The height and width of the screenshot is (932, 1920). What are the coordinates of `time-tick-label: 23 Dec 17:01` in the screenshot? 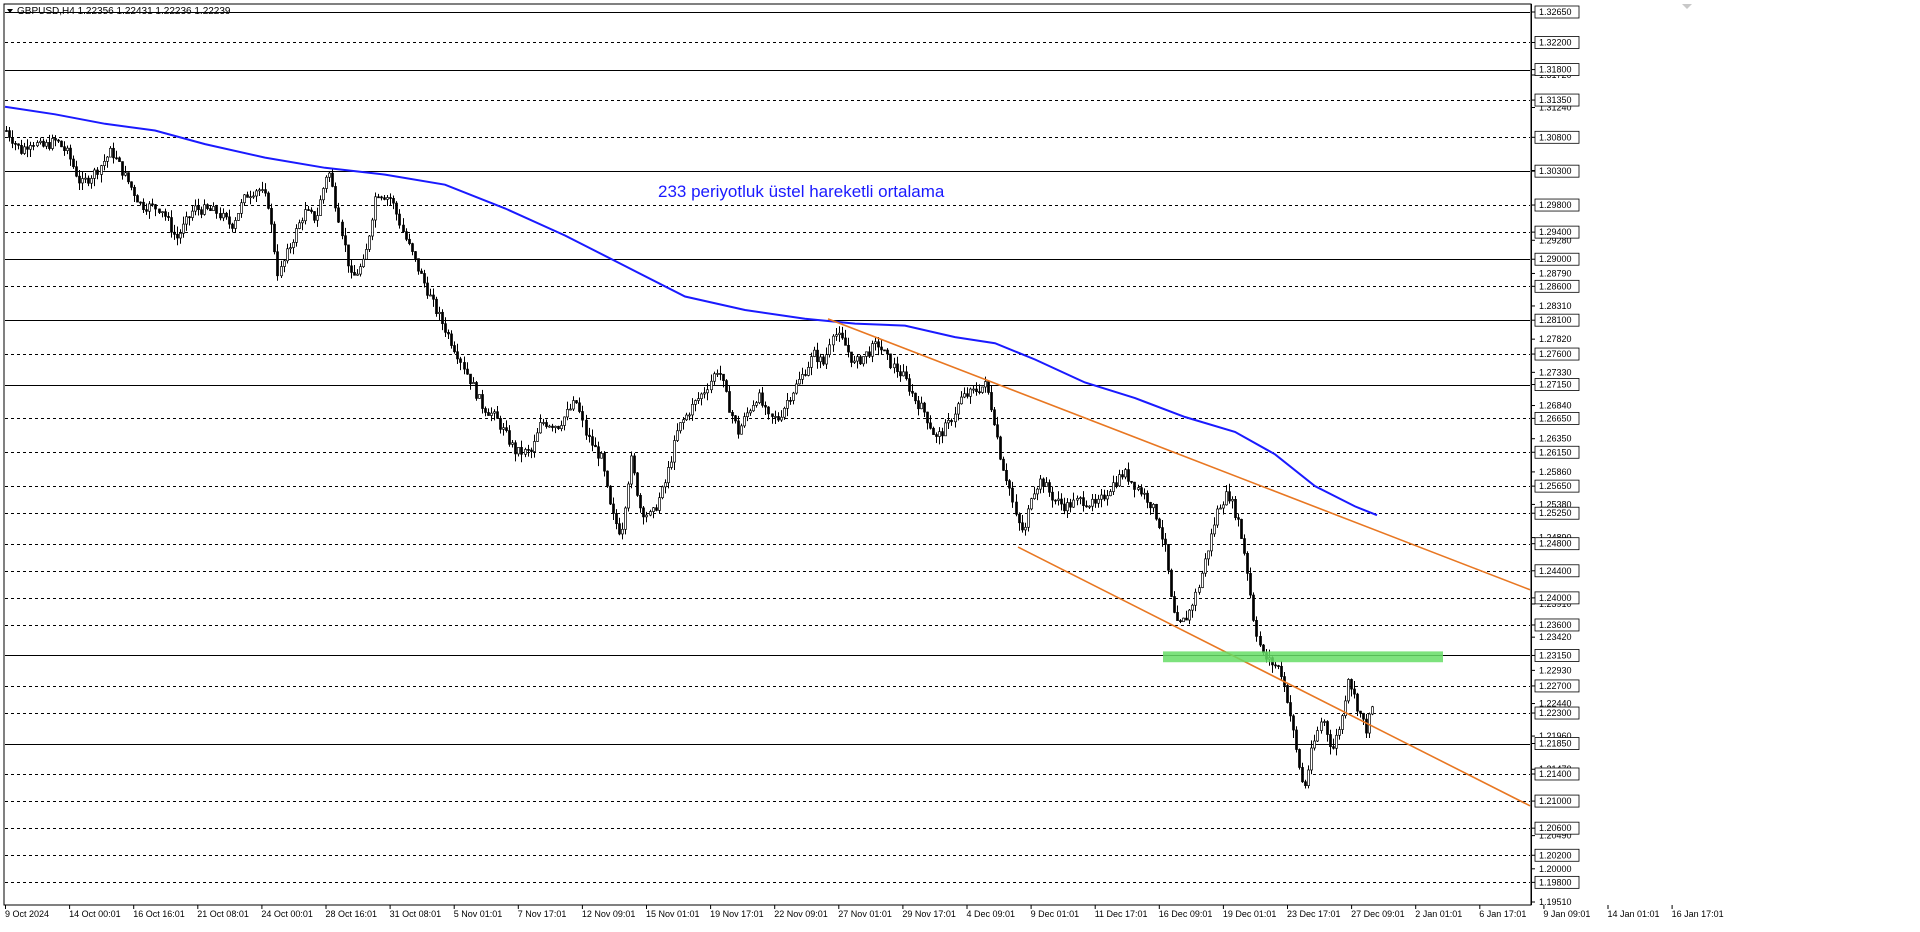 It's located at (1314, 914).